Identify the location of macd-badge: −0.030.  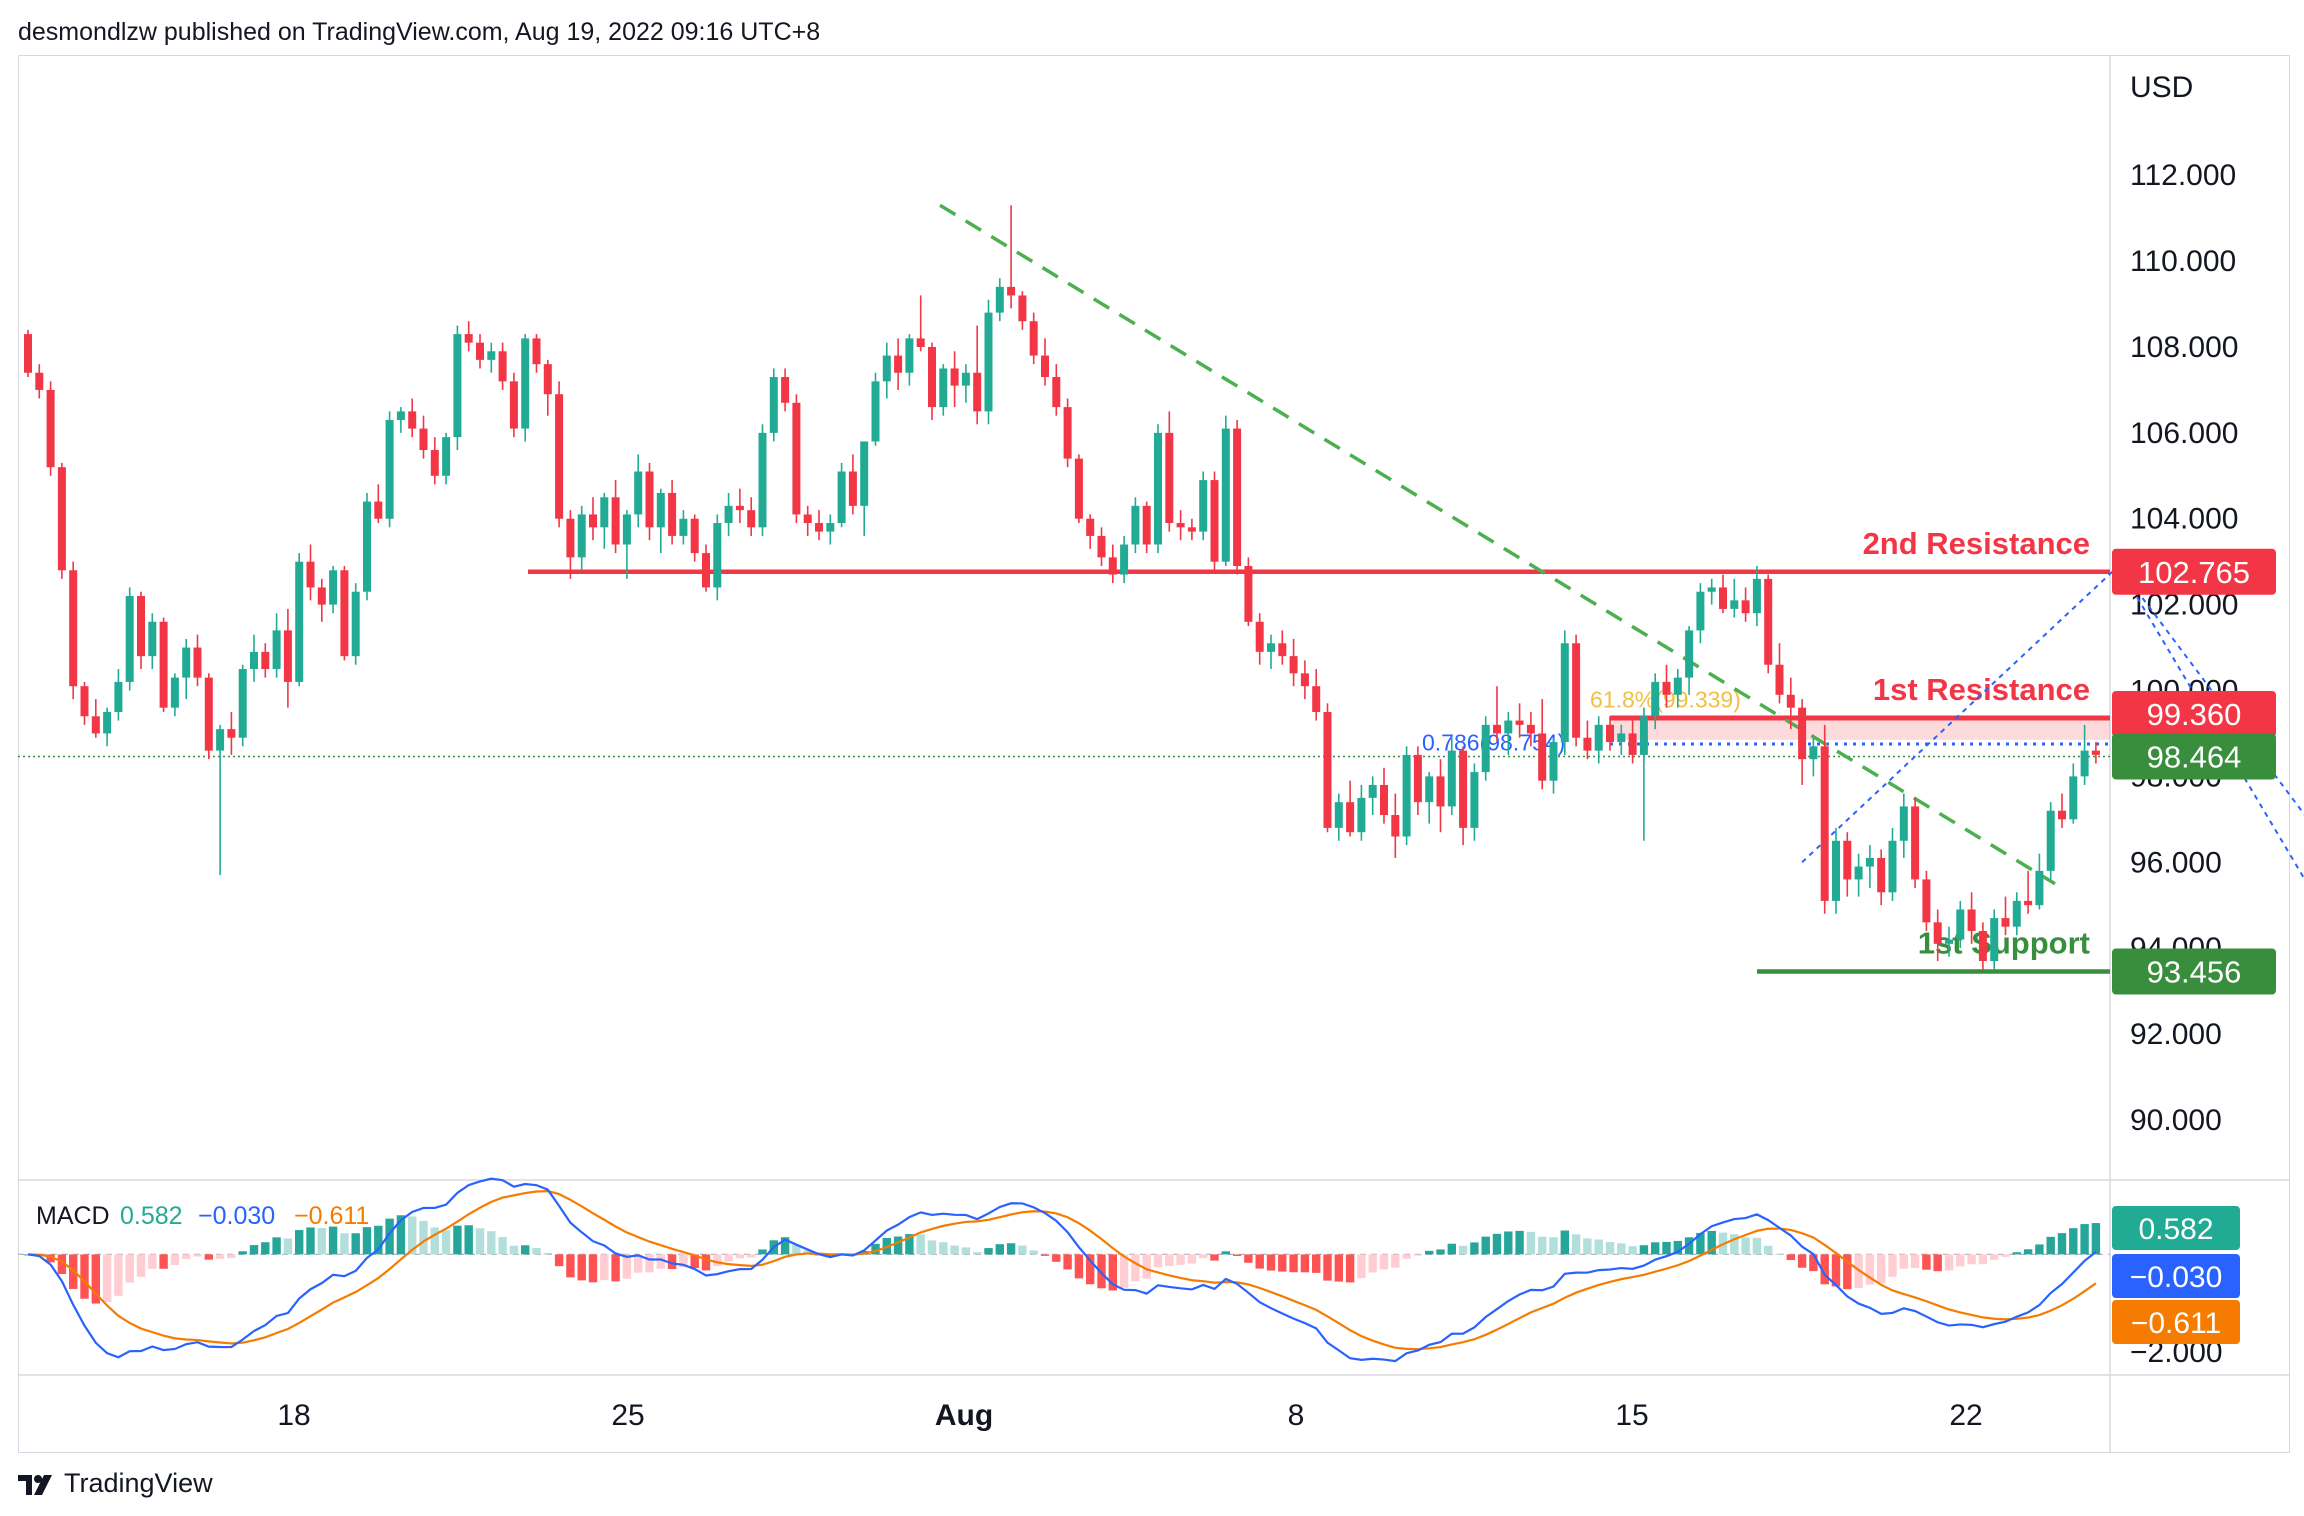
(2176, 1277).